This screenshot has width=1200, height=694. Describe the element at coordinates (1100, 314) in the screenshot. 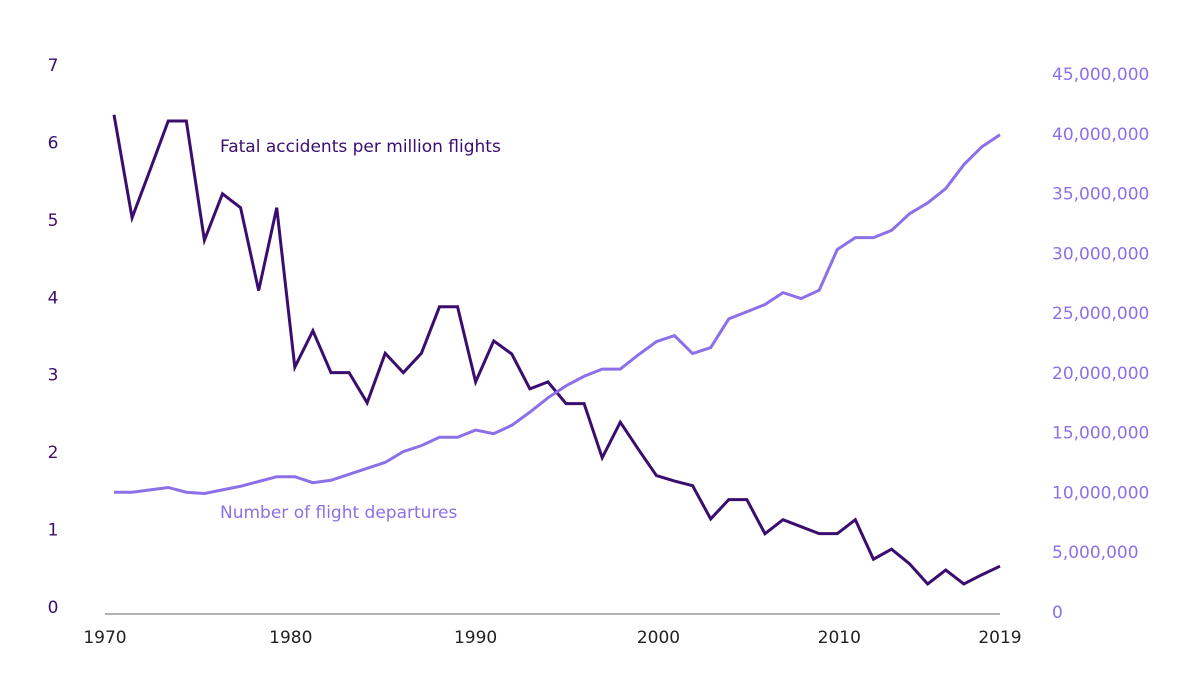

I see `y2-tick-label: 25,000,000` at that location.